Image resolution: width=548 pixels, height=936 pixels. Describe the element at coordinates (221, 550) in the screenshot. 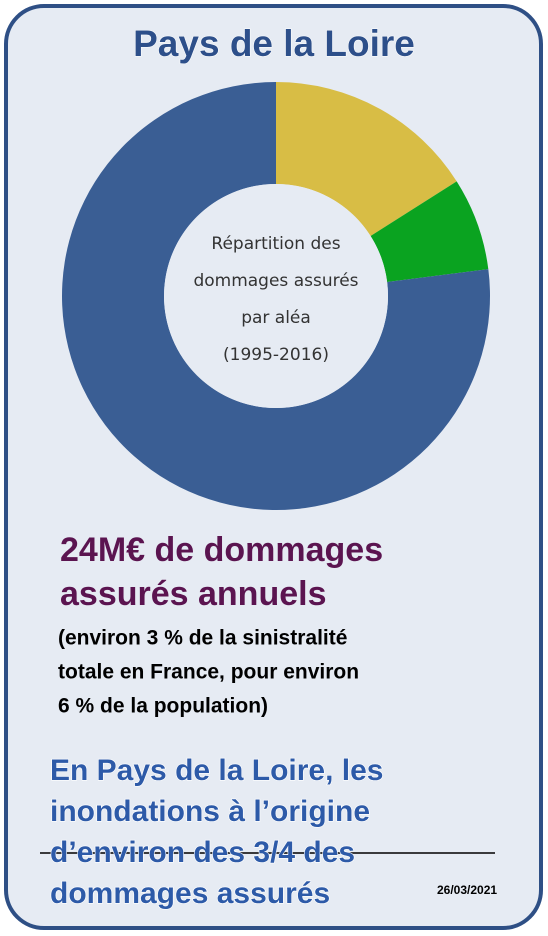

I see `headline: 24M€ de dommages` at that location.